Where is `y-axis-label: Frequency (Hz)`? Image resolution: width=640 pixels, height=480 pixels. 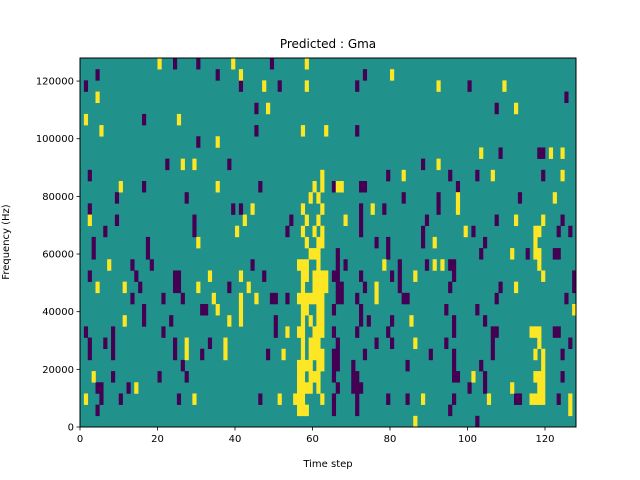
y-axis-label: Frequency (Hz) is located at coordinates (6, 242).